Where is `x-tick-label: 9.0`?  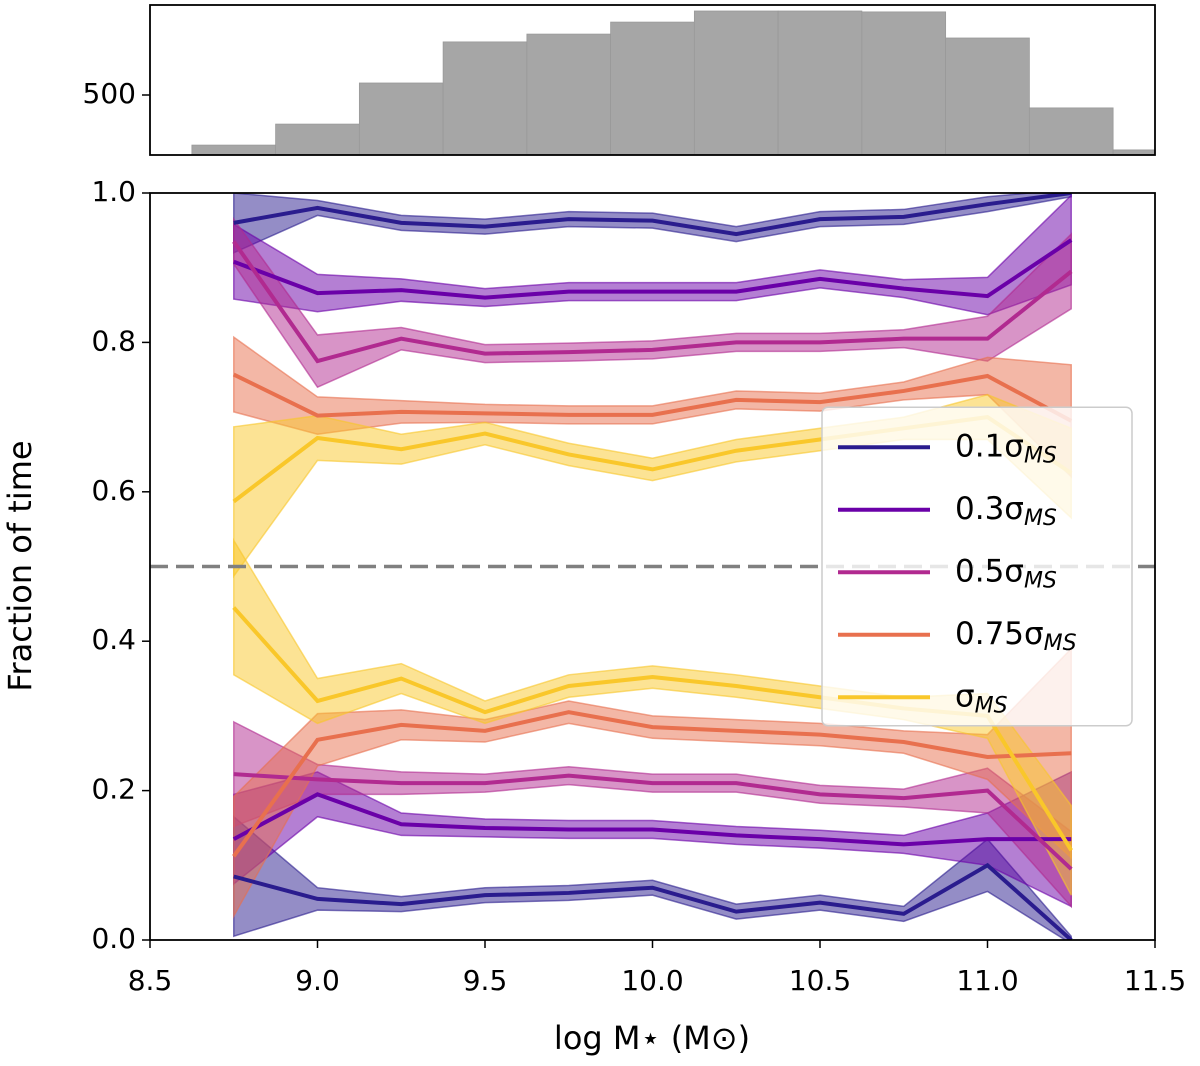
x-tick-label: 9.0 is located at coordinates (317, 980).